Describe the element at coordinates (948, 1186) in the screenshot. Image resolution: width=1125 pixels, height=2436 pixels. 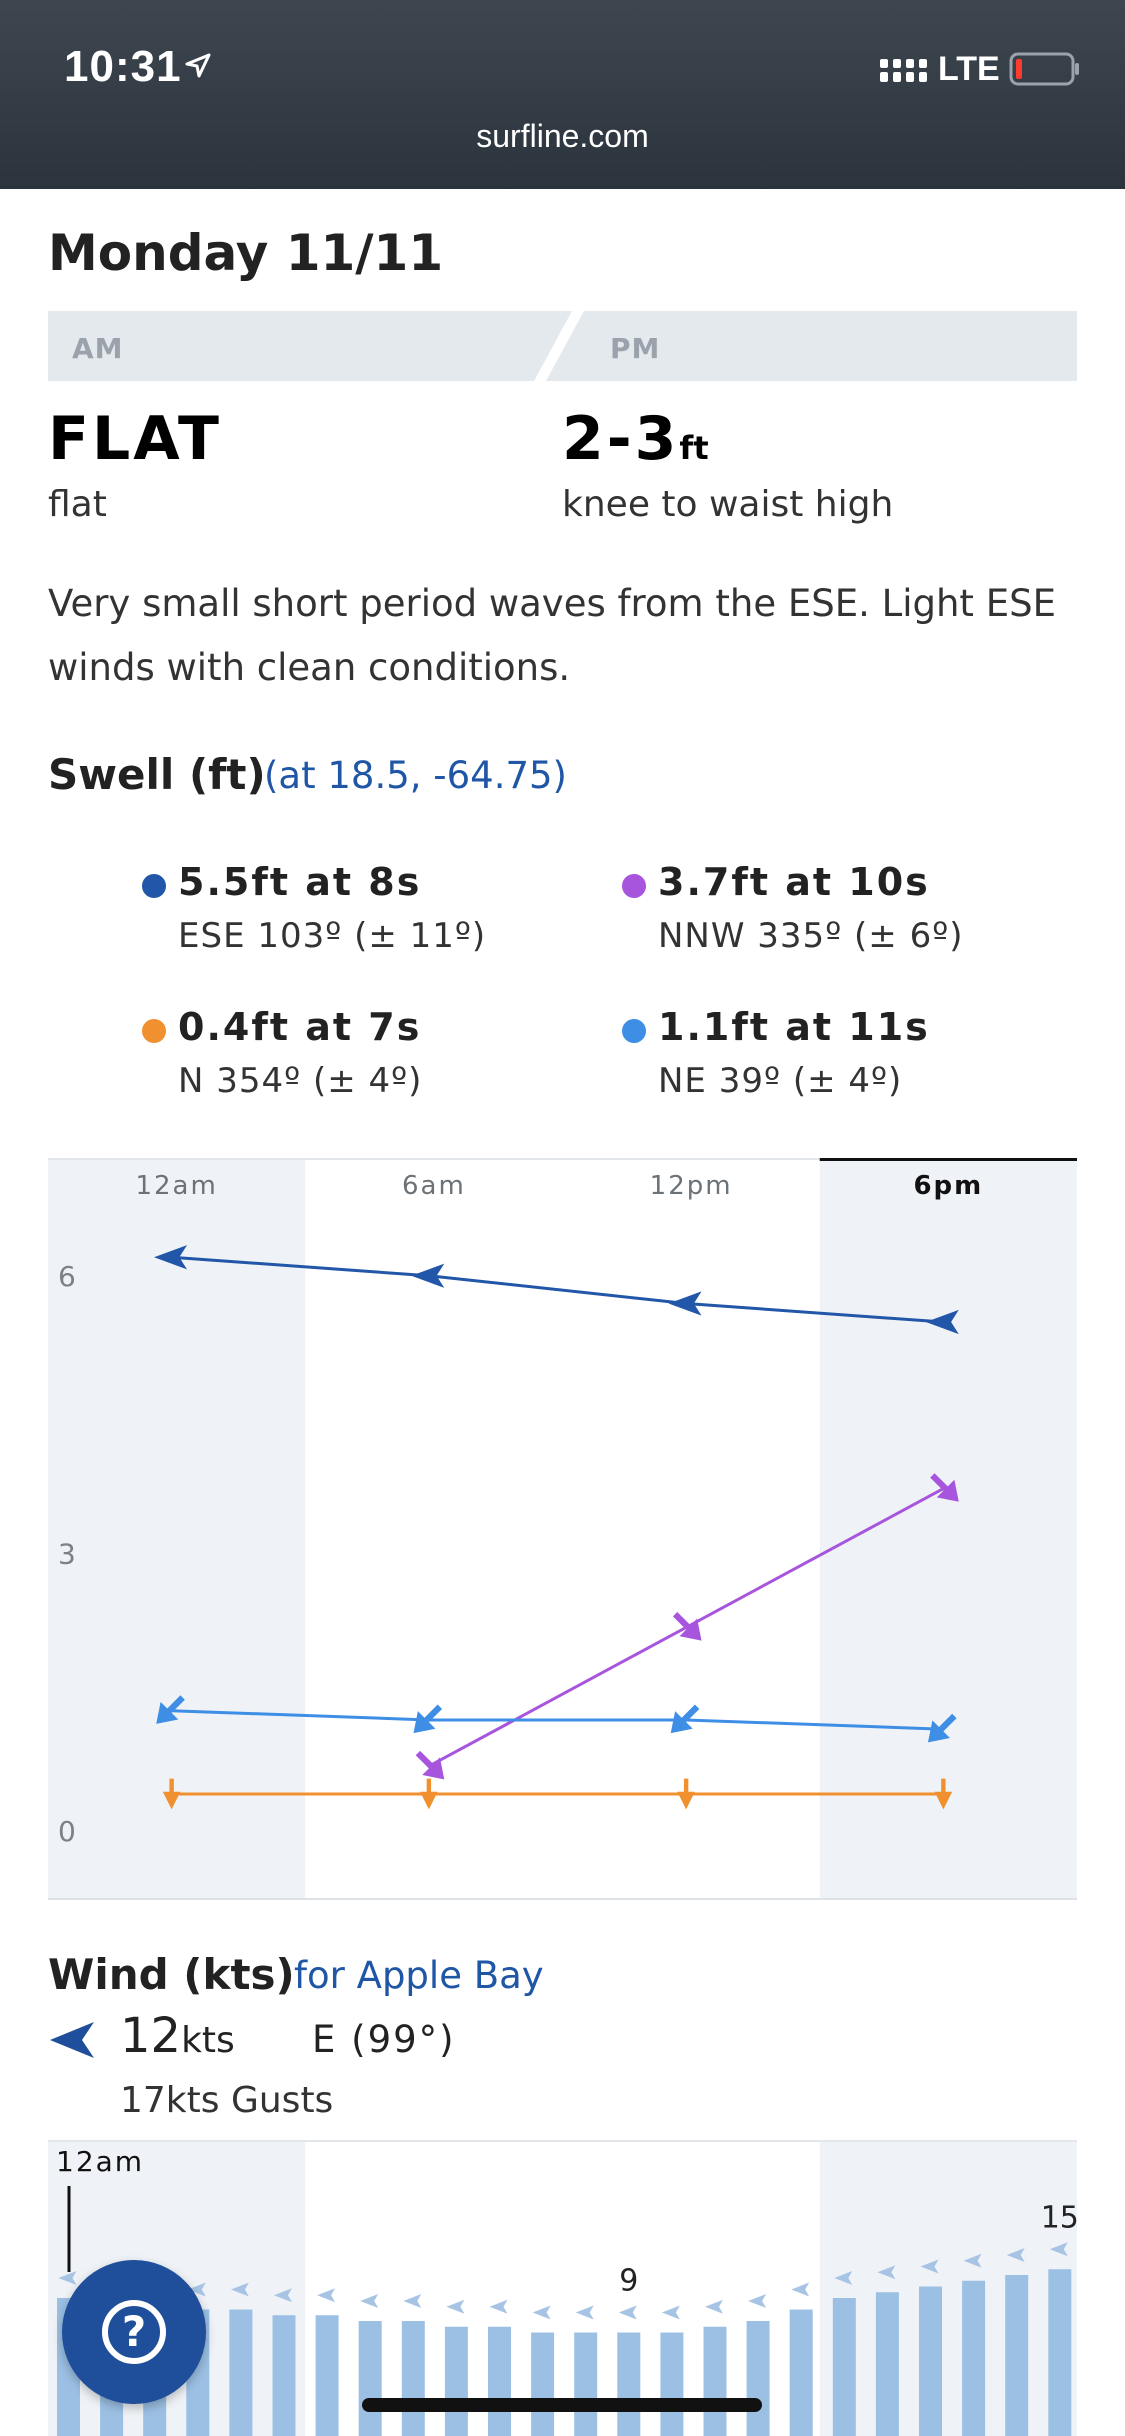
I see `x-tick-label: 6pm` at that location.